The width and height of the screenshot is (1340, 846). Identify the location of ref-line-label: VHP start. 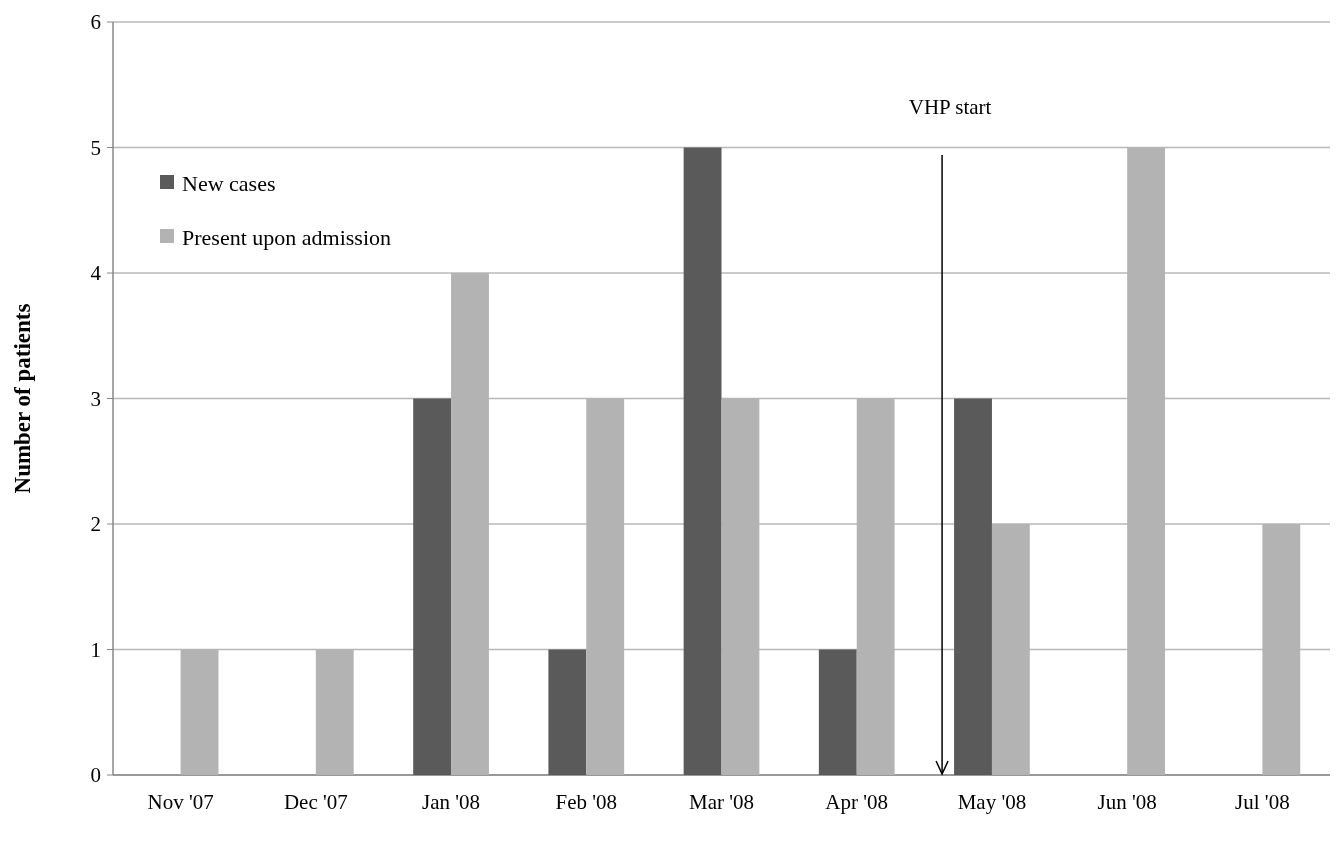
(950, 107).